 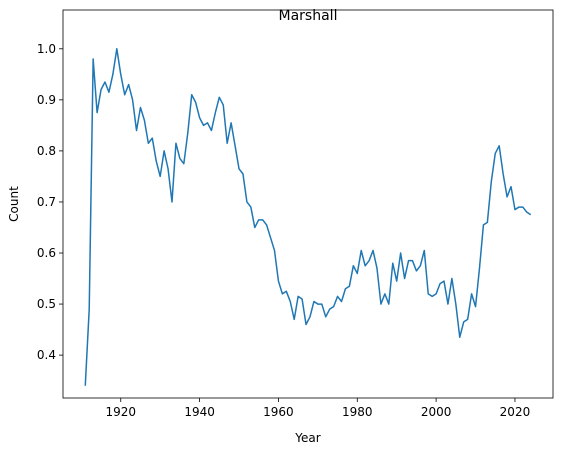 What do you see at coordinates (14, 204) in the screenshot?
I see `y-axis-label: Count` at bounding box center [14, 204].